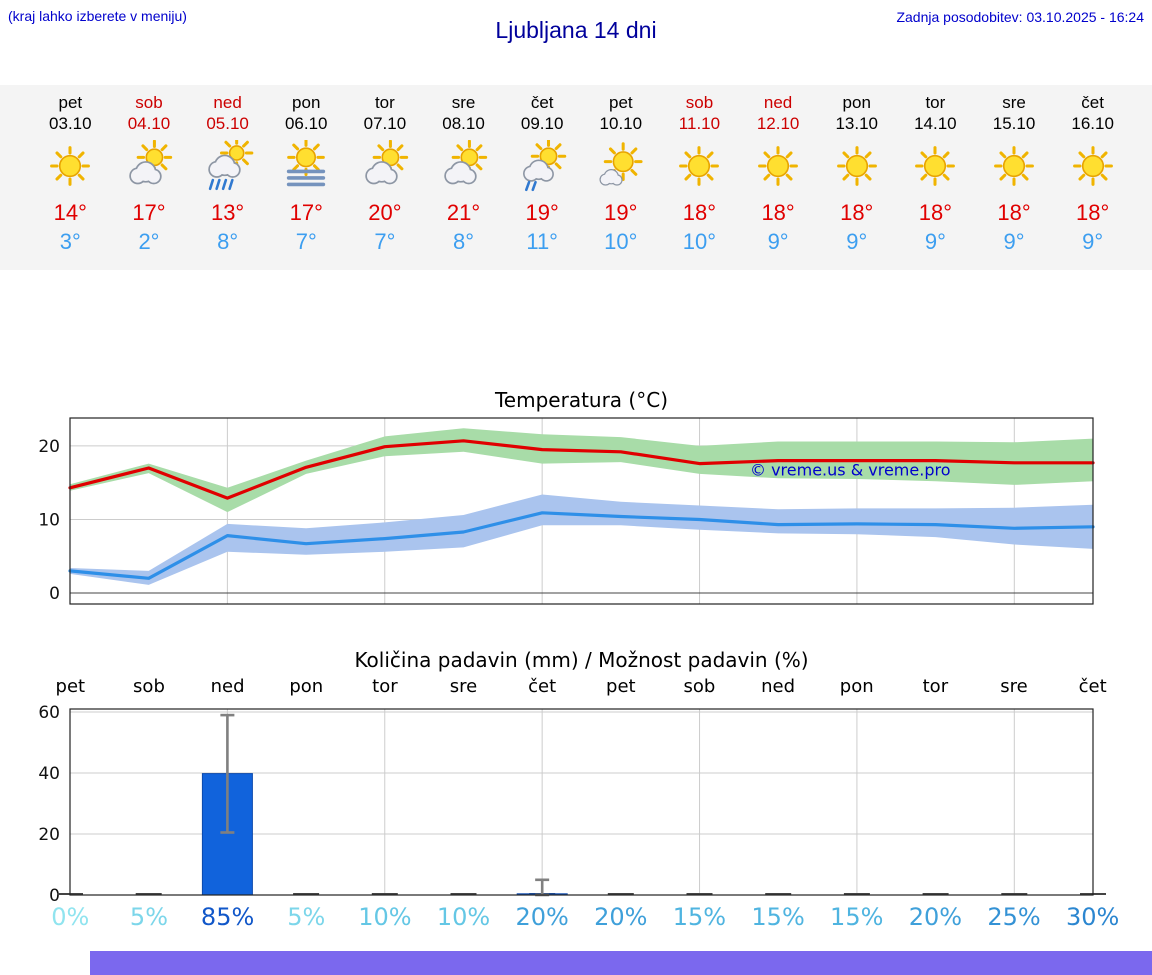  What do you see at coordinates (778, 177) in the screenshot?
I see `forecast-day: ned 12.10 18° 9°` at bounding box center [778, 177].